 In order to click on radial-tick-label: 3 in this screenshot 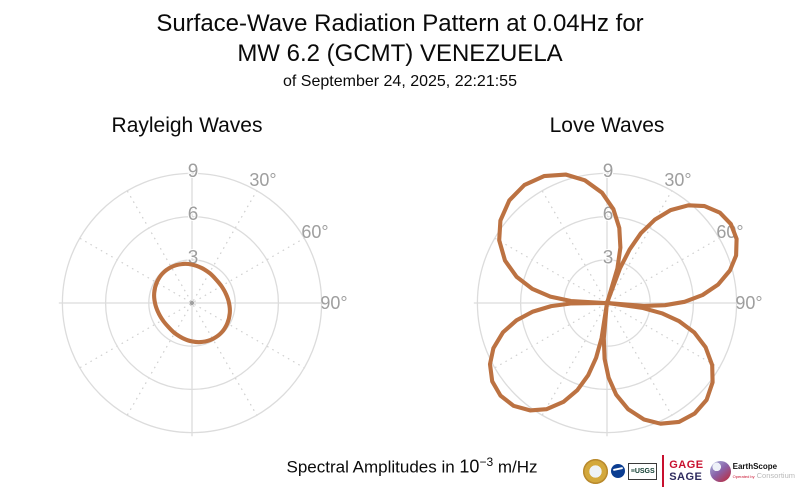, I will do `click(608, 257)`.